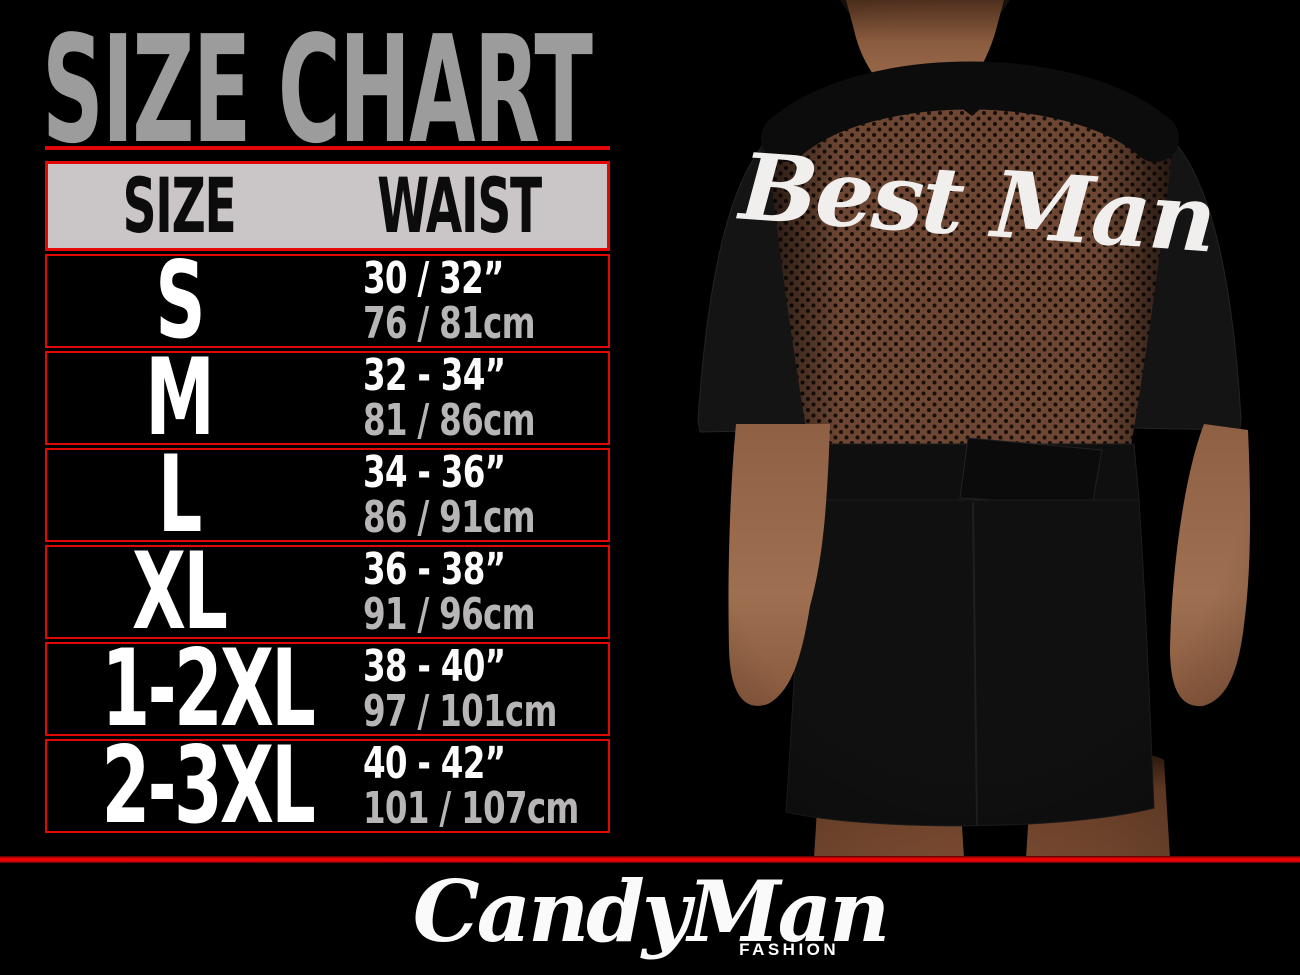  I want to click on brand-logo-text: CandyMan, so click(651, 911).